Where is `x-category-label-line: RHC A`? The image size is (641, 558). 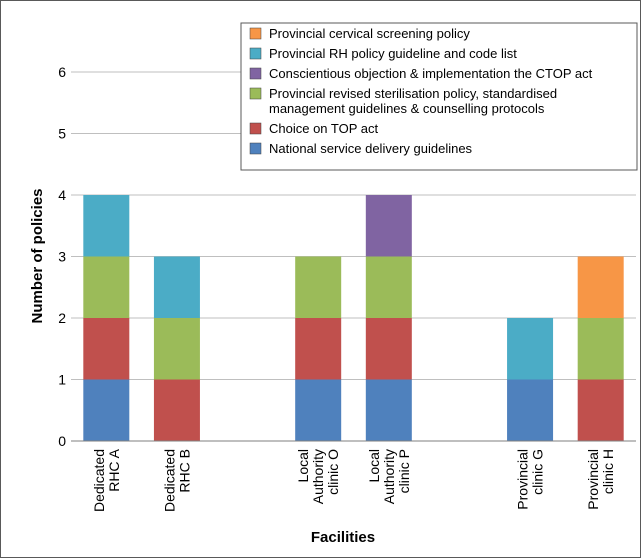
x-category-label-line: RHC A is located at coordinates (114, 469).